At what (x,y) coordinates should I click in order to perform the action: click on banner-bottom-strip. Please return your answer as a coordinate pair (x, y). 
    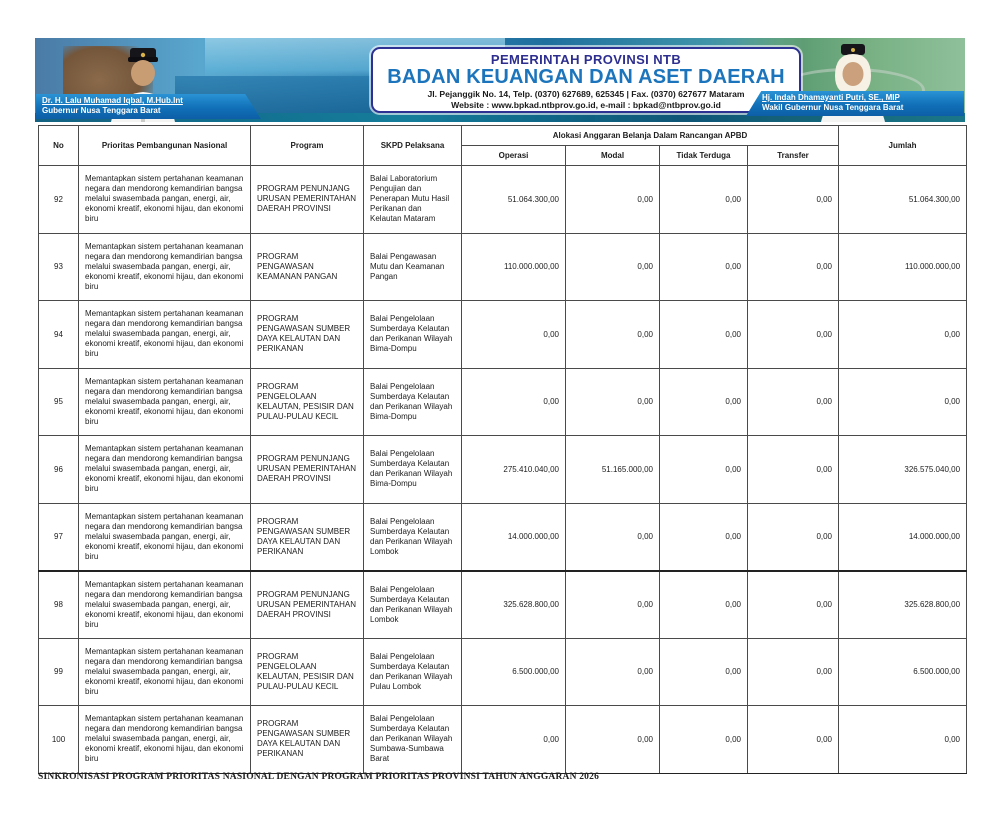
    Looking at the image, I should click on (500, 117).